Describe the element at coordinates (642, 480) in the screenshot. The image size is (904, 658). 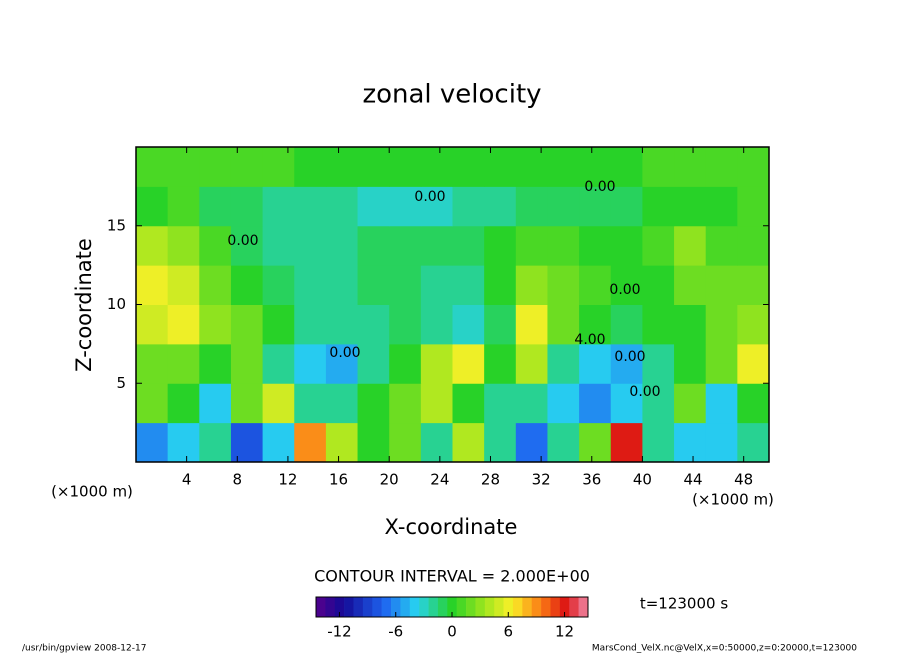
I see `x-tick-label: 40` at that location.